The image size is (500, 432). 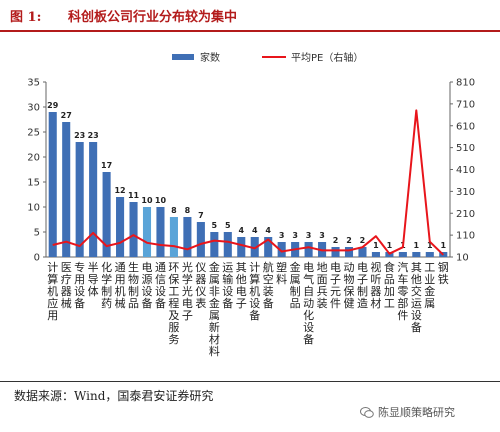 I want to click on x-tick-label: 动物保健, so click(x=349, y=285).